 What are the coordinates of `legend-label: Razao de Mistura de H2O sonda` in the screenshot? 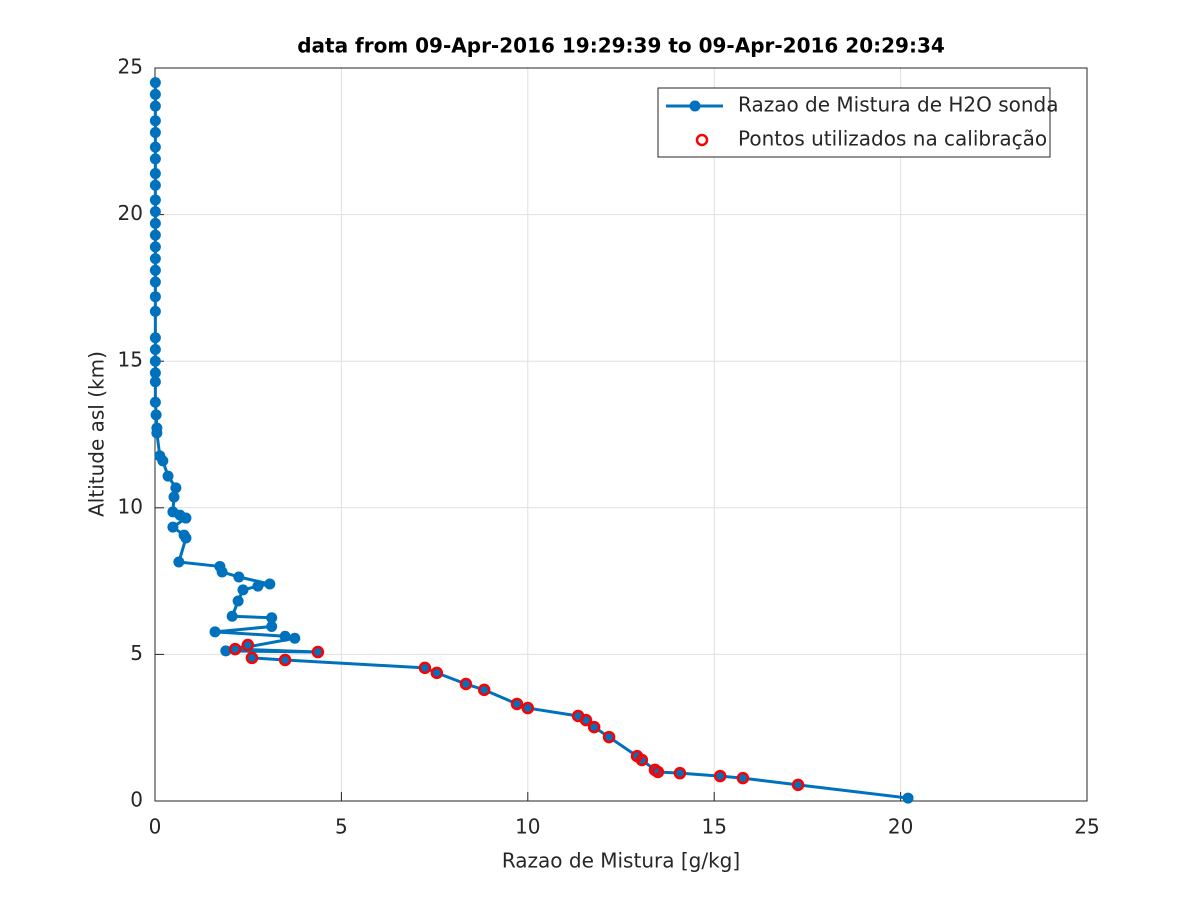 It's located at (898, 105).